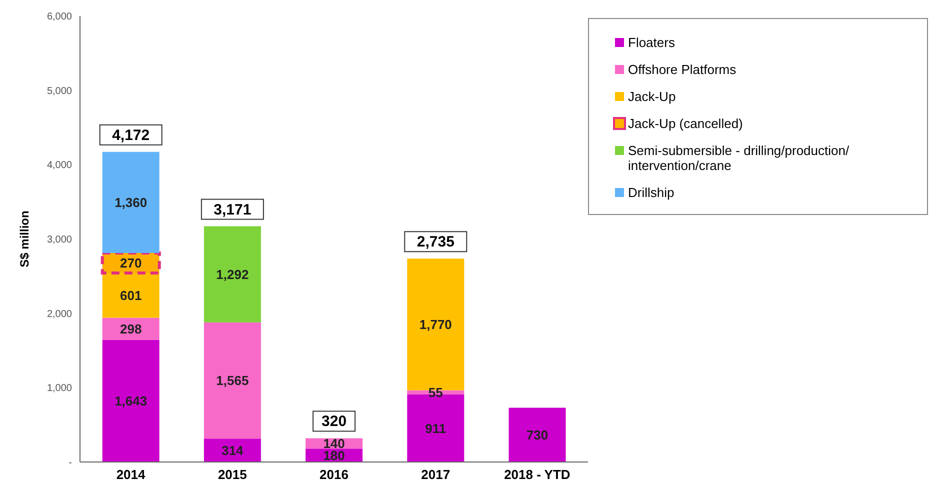  Describe the element at coordinates (685, 123) in the screenshot. I see `legend-label: Jack-Up (cancelled)` at that location.